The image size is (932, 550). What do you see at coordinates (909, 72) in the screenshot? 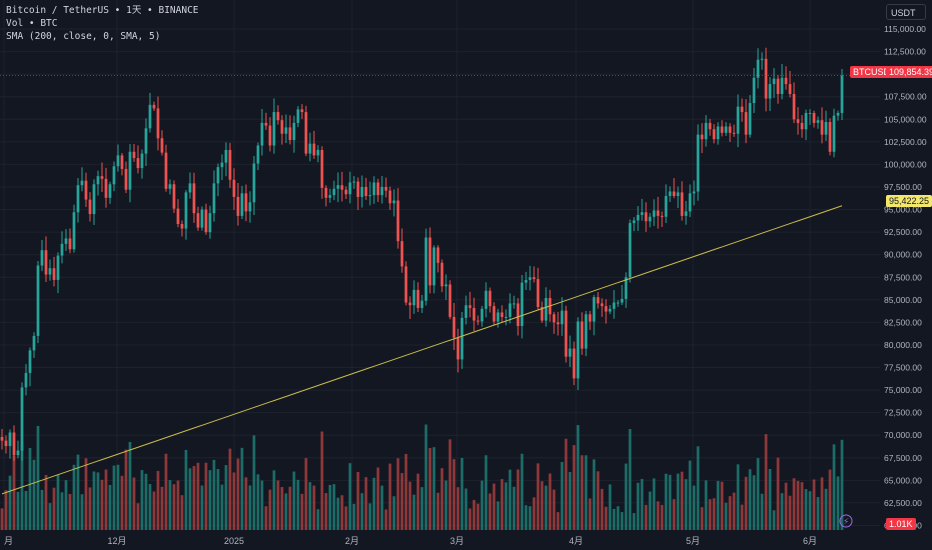
I see `last-price-label: 109,854.39` at bounding box center [909, 72].